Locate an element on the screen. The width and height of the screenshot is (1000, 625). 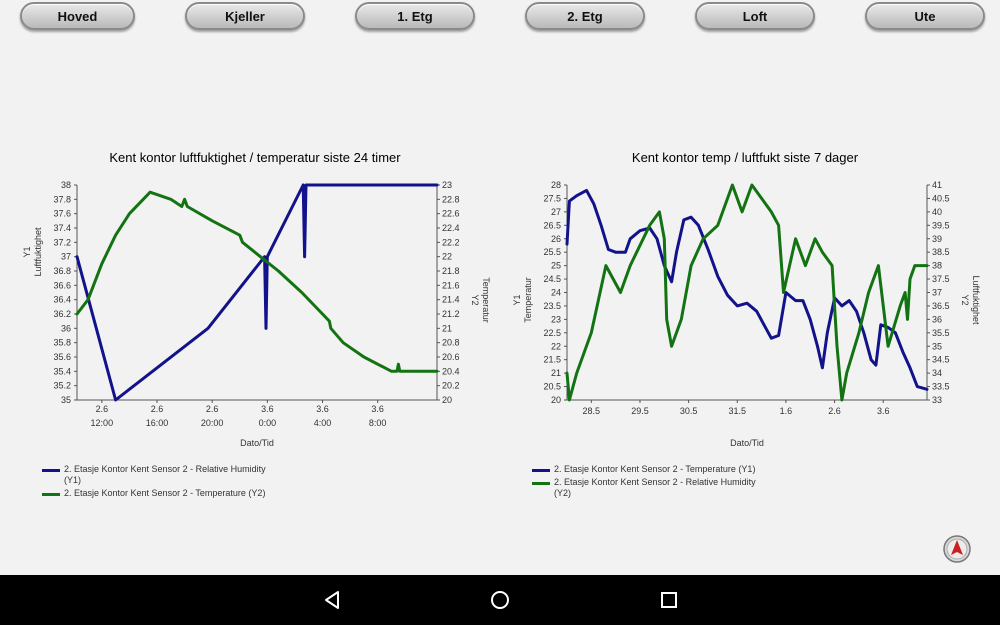
x-tick-time: 20:00 is located at coordinates (212, 423).